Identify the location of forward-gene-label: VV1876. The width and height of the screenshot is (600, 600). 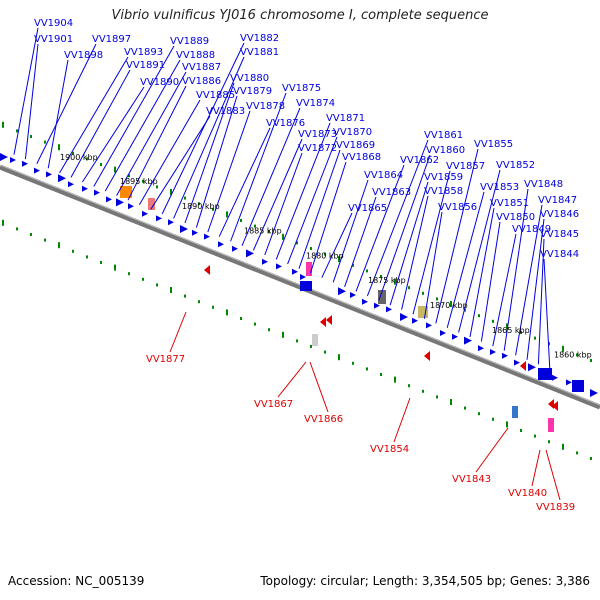
(285, 123).